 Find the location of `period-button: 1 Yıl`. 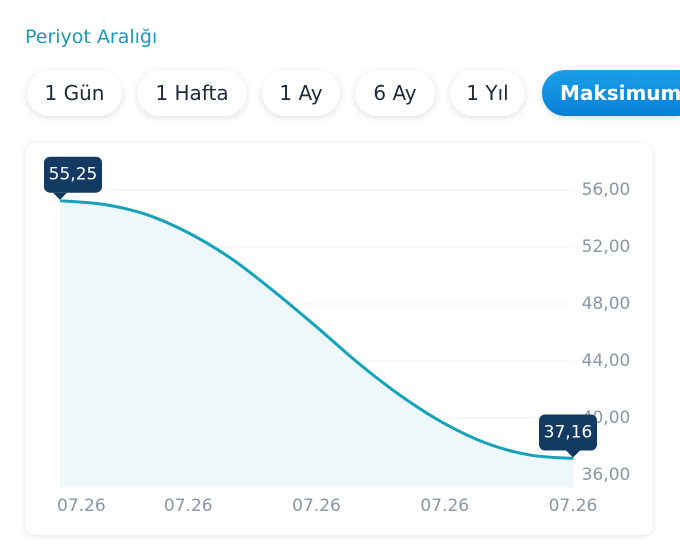

period-button: 1 Yıl is located at coordinates (487, 93).